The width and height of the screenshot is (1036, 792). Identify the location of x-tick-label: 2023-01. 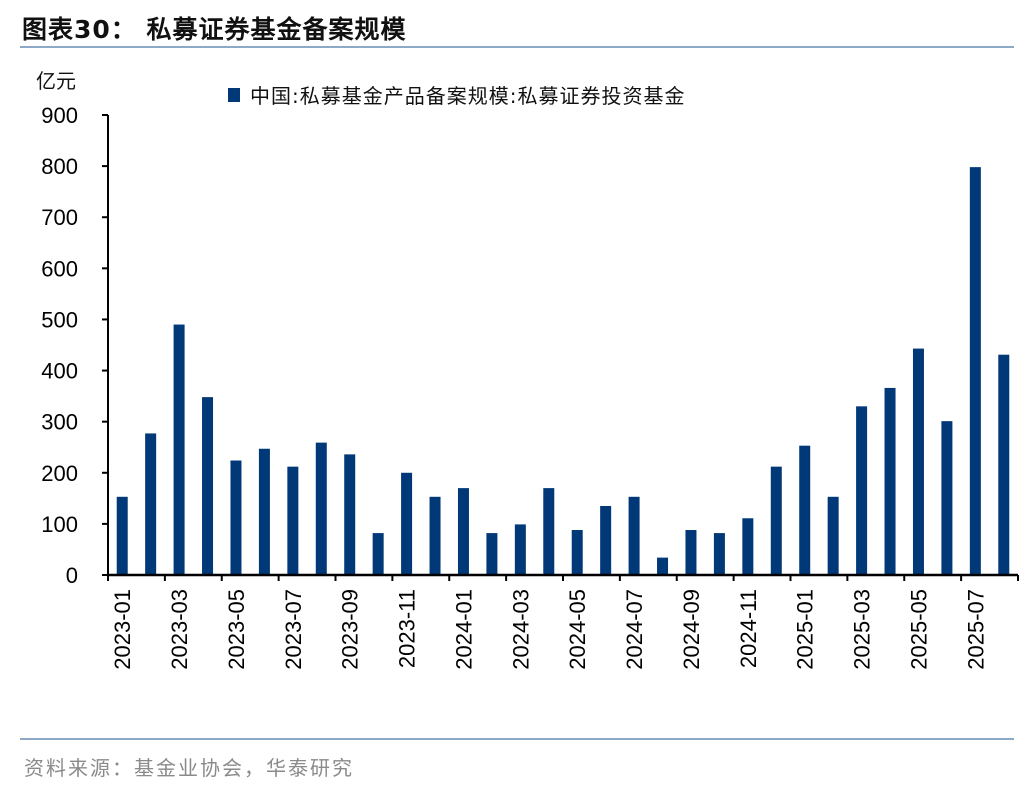
(122, 629).